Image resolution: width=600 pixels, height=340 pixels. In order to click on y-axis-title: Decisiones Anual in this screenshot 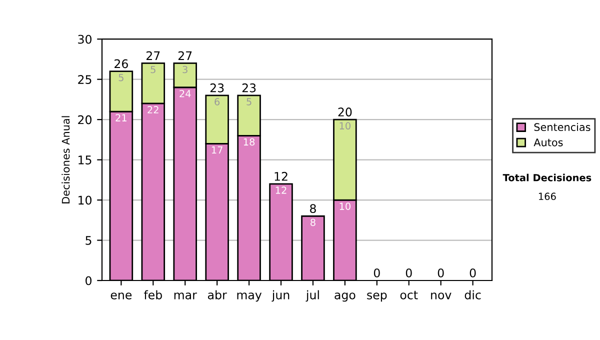, I will do `click(66, 160)`.